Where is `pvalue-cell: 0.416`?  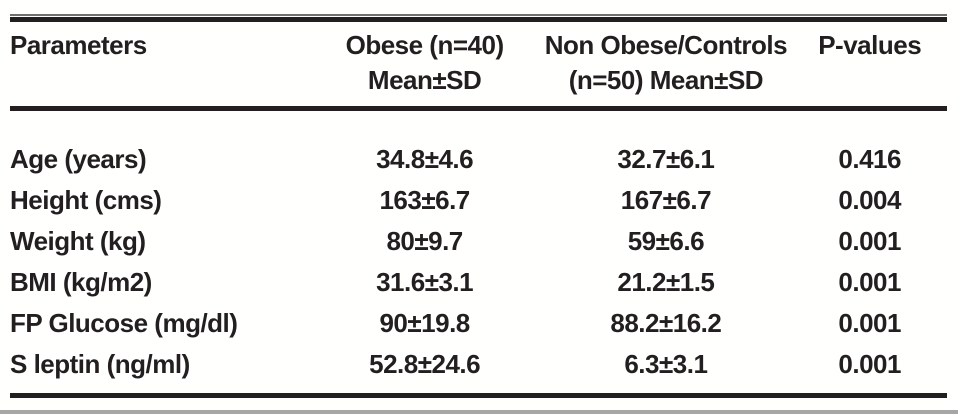 pvalue-cell: 0.416 is located at coordinates (869, 159).